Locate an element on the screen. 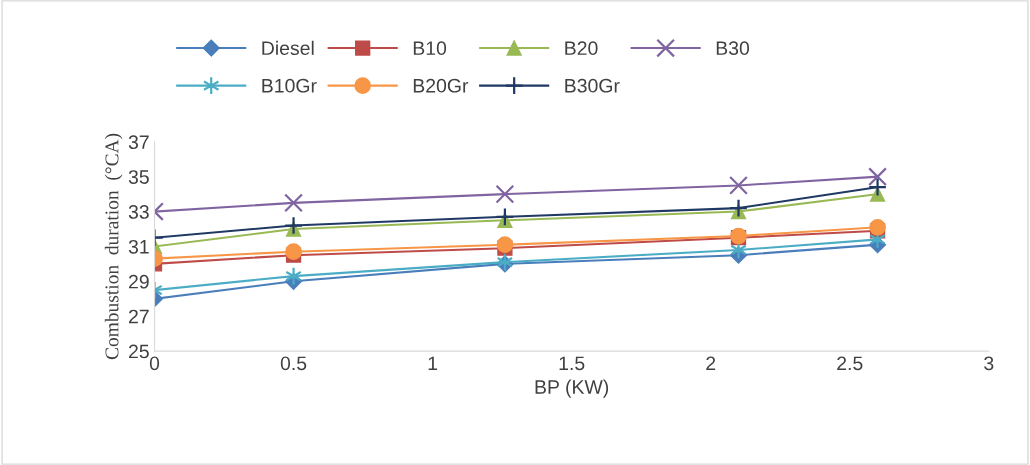 Image resolution: width=1030 pixels, height=465 pixels. legend-label: B30 is located at coordinates (733, 48).